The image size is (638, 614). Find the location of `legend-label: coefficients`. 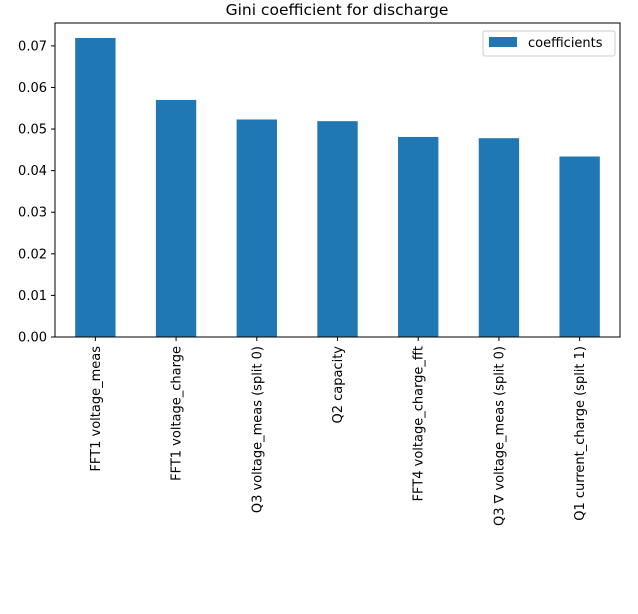

legend-label: coefficients is located at coordinates (565, 43).